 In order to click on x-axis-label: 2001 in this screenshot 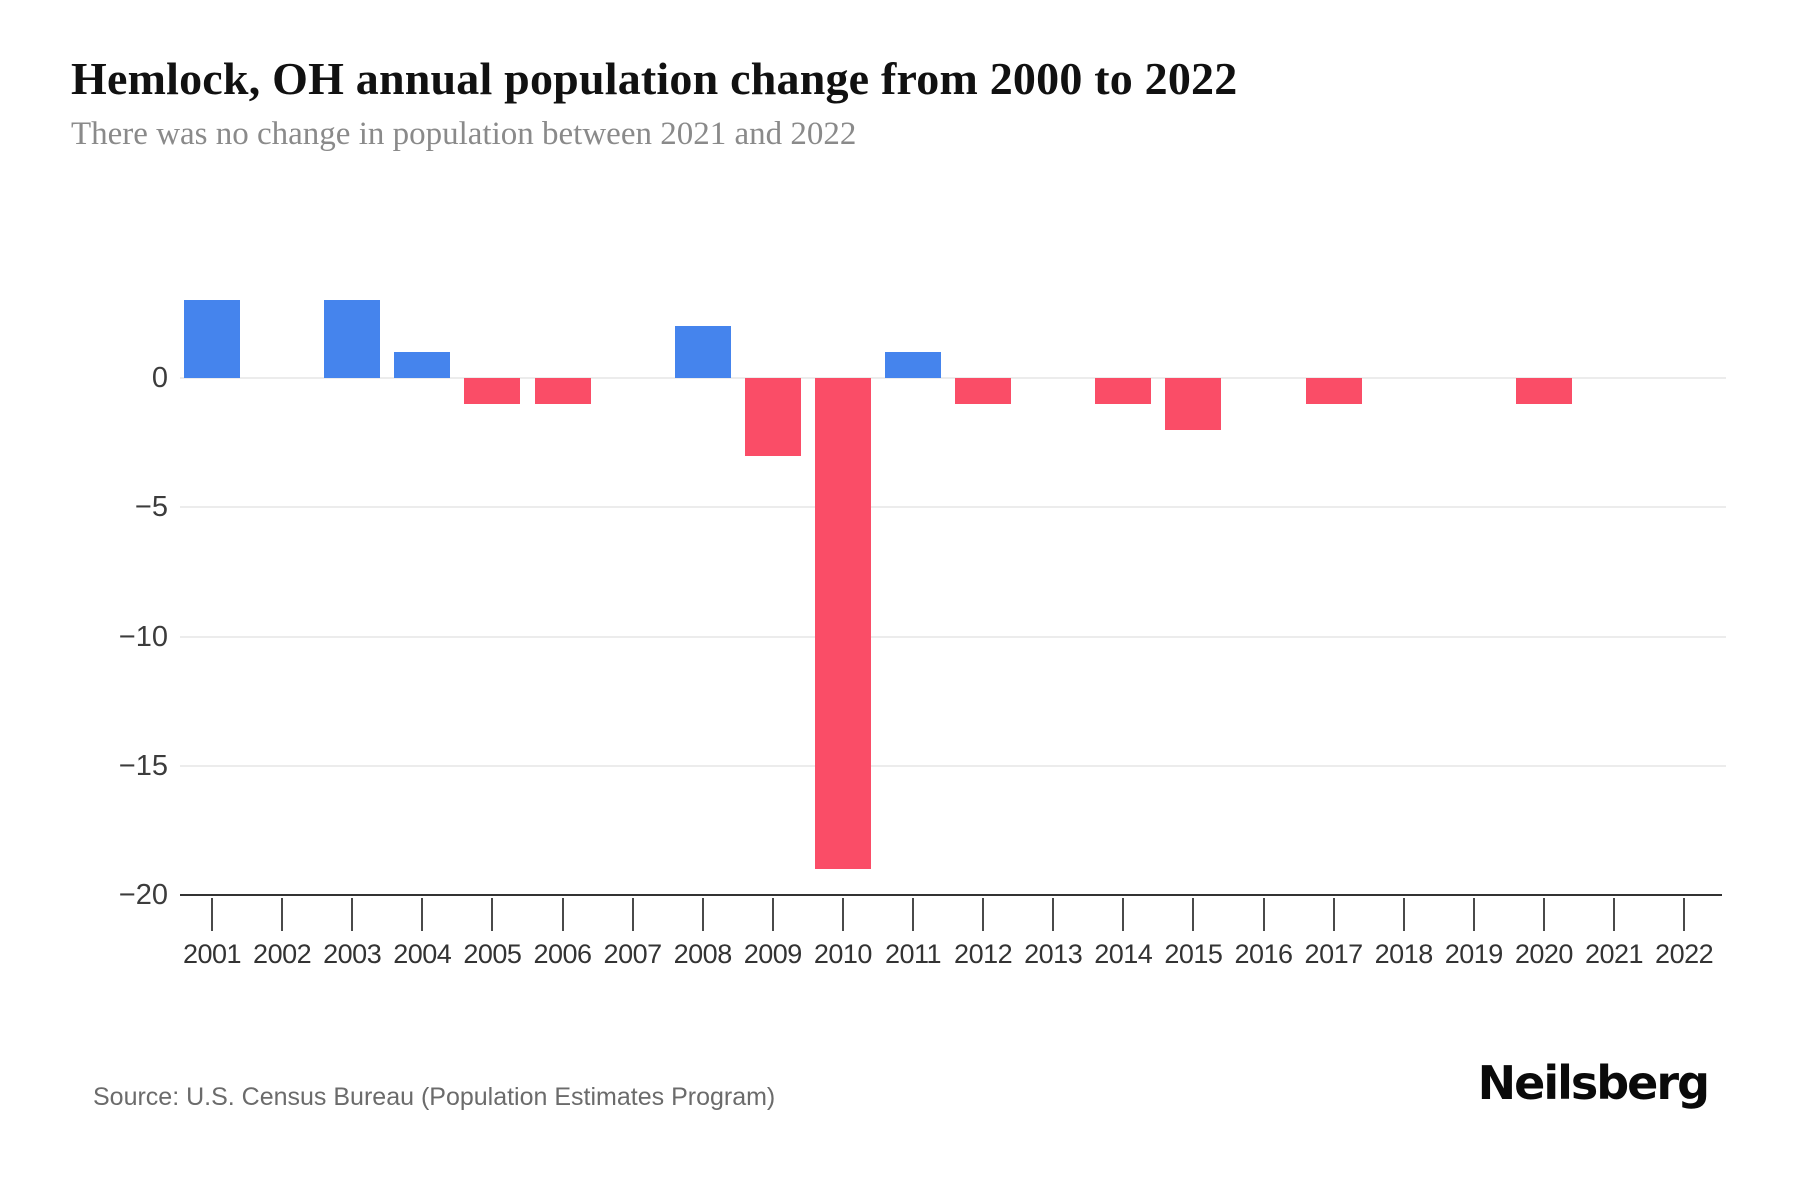, I will do `click(212, 954)`.